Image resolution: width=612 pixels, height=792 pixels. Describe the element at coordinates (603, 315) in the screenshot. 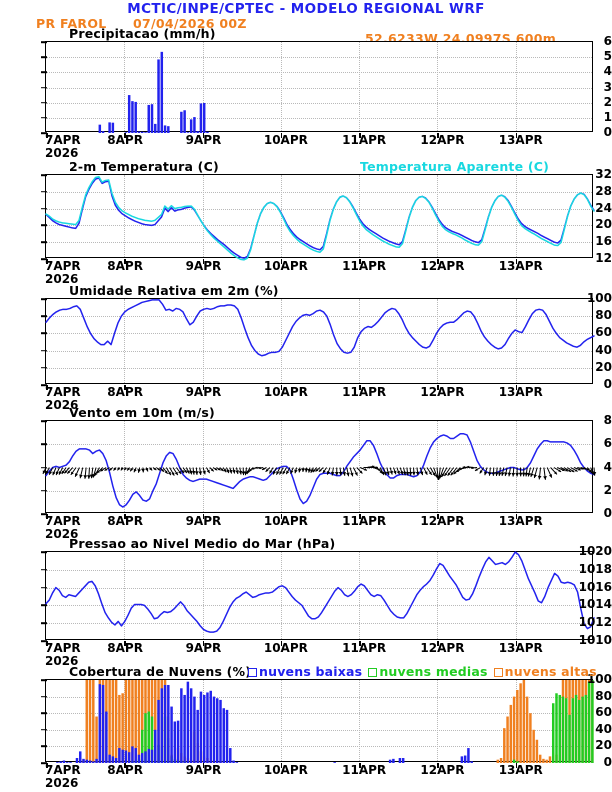

I see `y-axis-label: 80` at that location.